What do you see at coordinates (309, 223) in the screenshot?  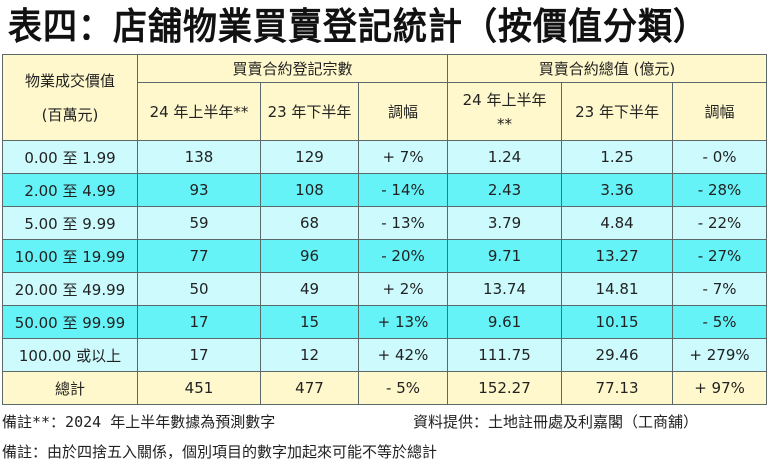 I see `cell-count-23h2: 68` at bounding box center [309, 223].